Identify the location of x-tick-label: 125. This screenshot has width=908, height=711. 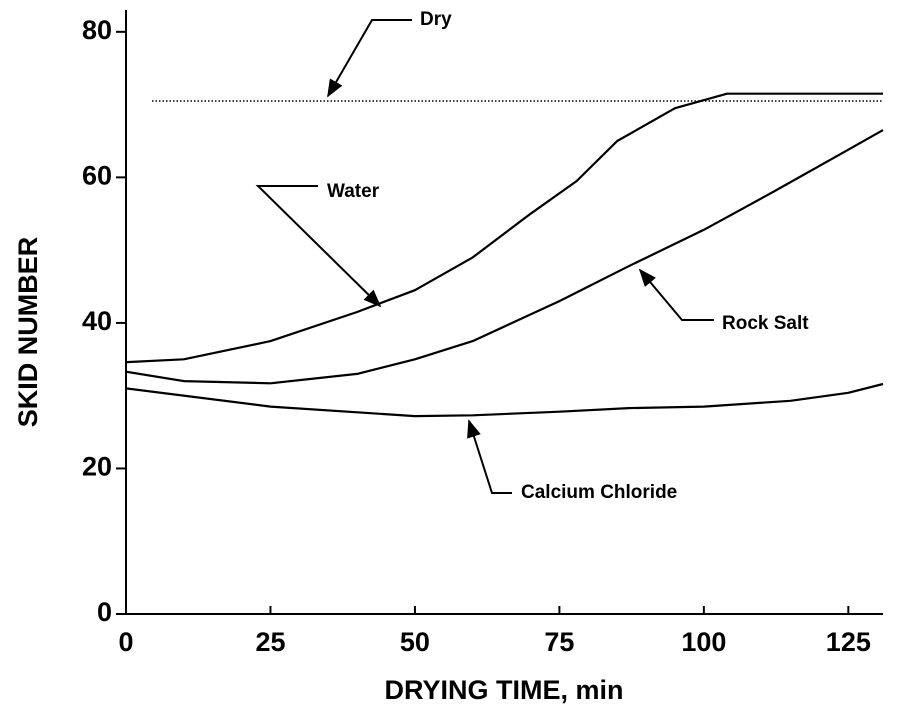
(848, 642).